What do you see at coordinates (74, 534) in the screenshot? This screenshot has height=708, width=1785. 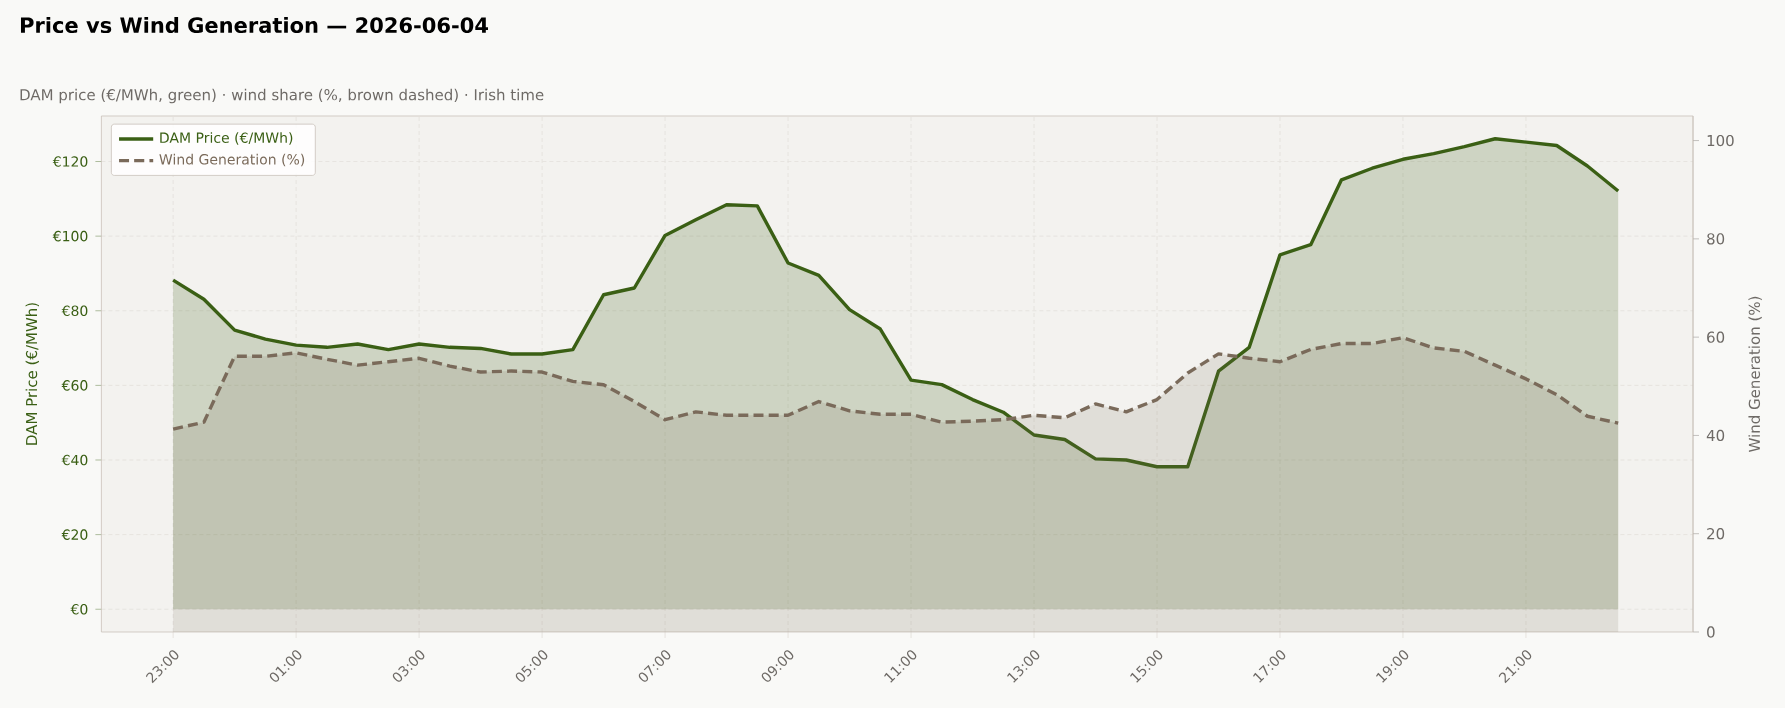 I see `y-tick-label: €20` at bounding box center [74, 534].